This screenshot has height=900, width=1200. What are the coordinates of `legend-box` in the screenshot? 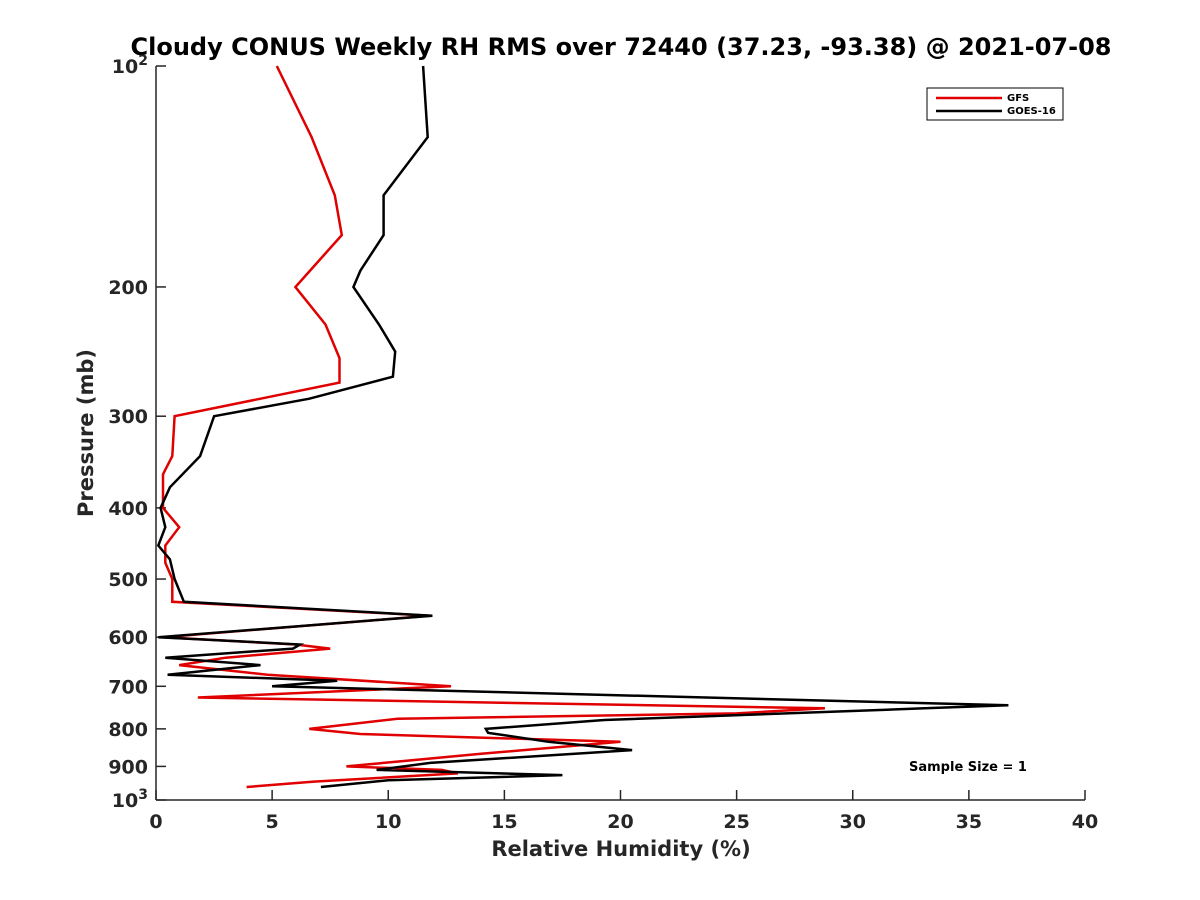 It's located at (995, 104).